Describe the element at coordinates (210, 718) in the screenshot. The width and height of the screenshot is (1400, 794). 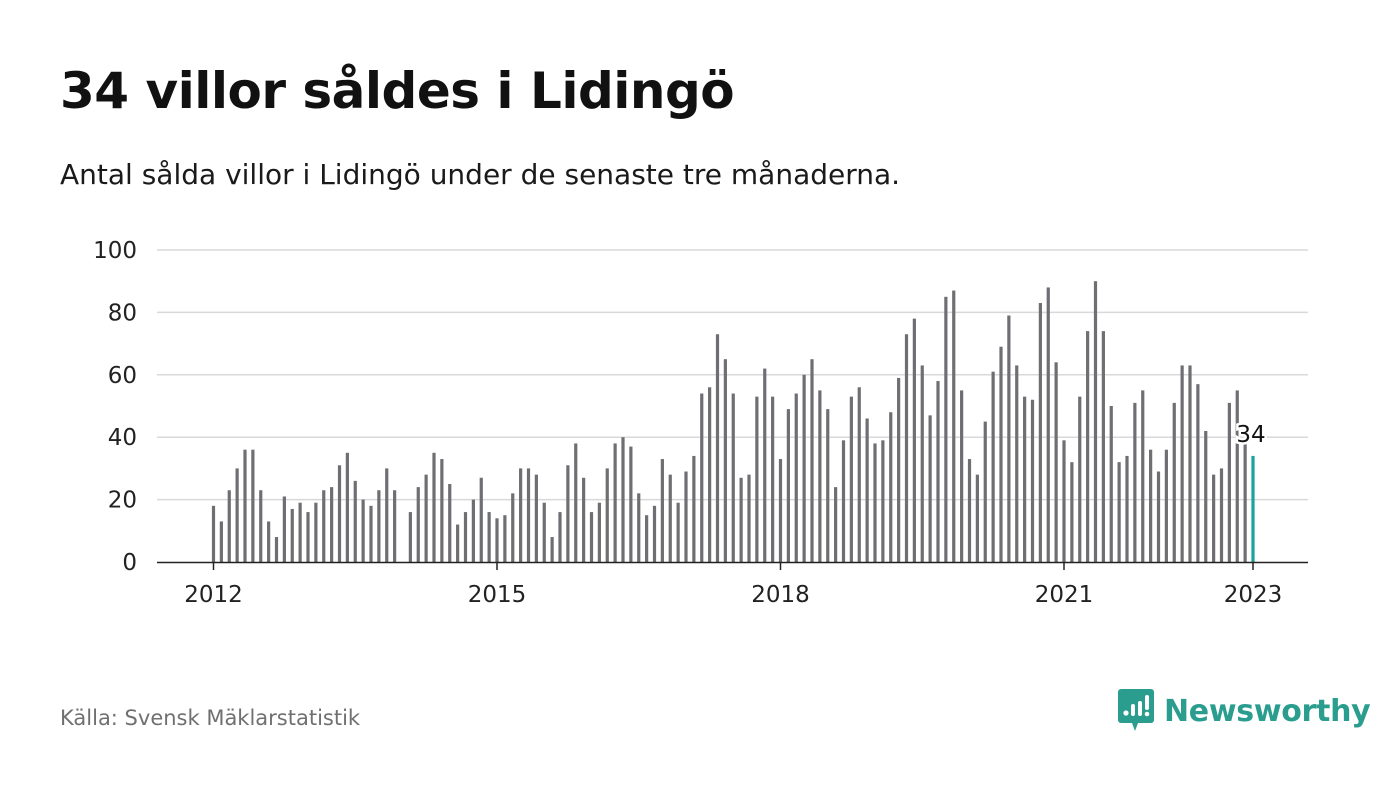
I see `source-note: Källa: Svensk Mäklarstatistik` at that location.